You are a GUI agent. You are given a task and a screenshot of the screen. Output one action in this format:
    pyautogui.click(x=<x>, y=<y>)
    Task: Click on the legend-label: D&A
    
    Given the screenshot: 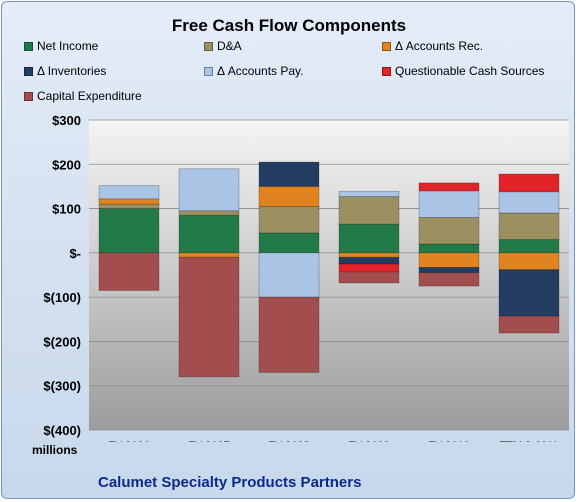 What is the action you would take?
    pyautogui.click(x=229, y=46)
    